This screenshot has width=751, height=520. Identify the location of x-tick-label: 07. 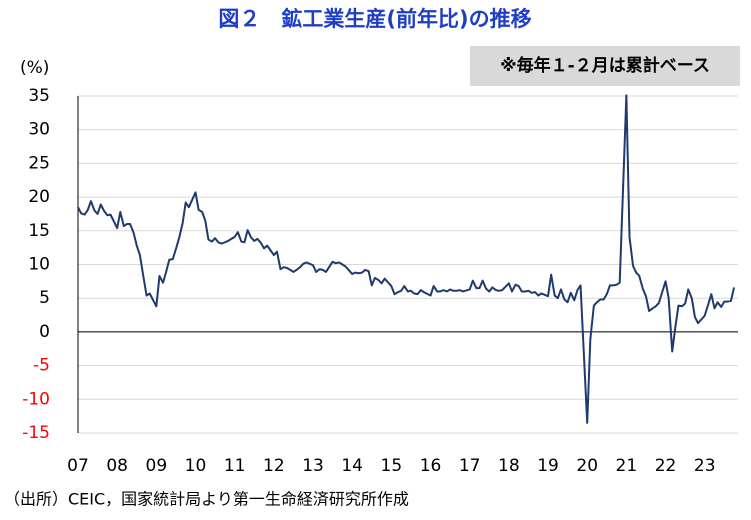
(78, 466).